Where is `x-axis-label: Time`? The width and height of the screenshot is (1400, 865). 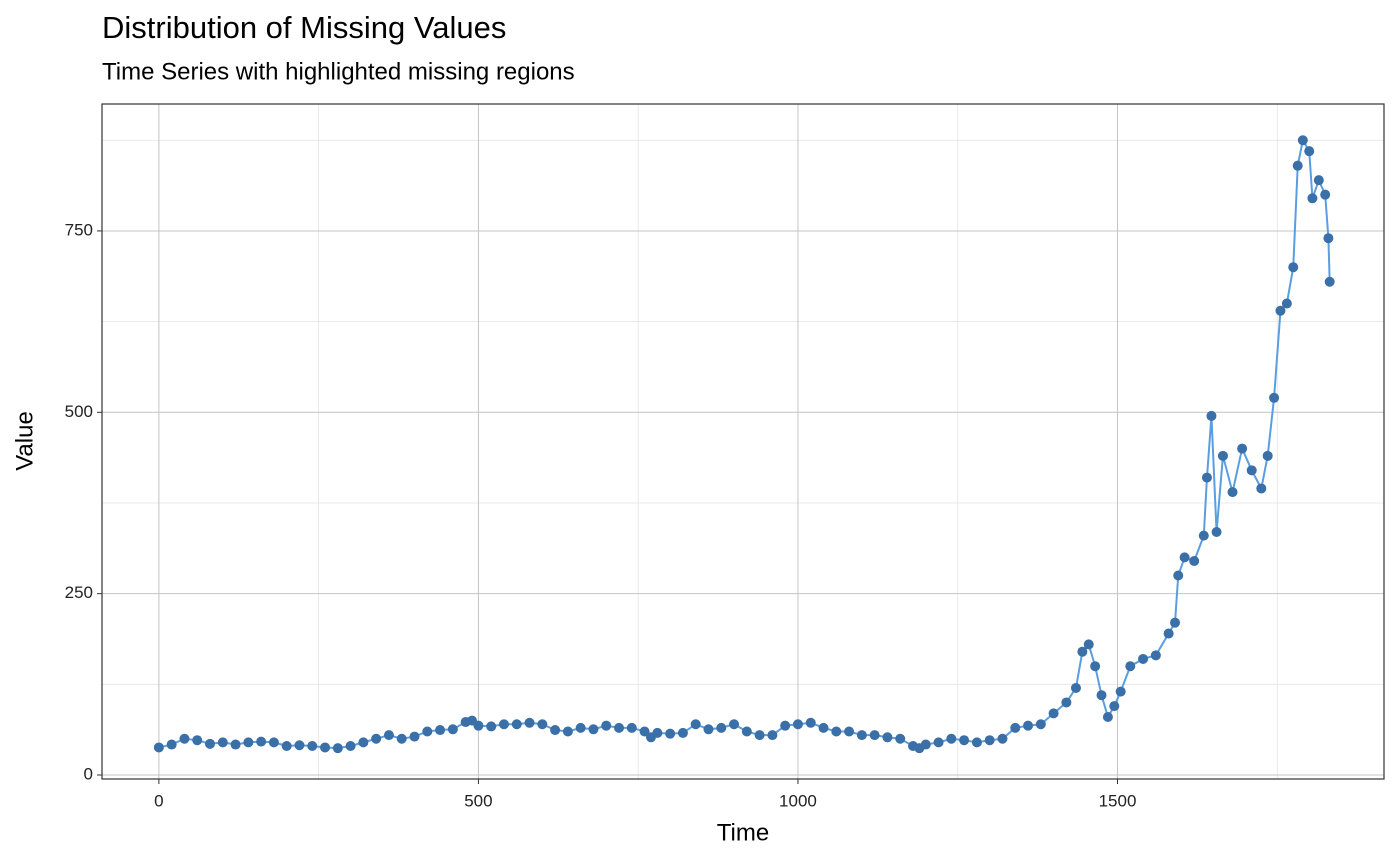
x-axis-label: Time is located at coordinates (743, 832).